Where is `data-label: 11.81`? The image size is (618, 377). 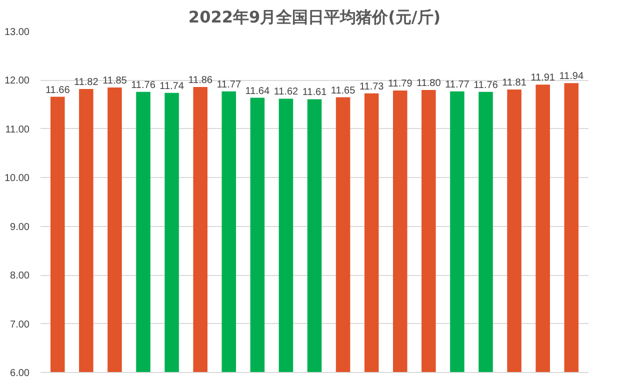
data-label: 11.81 is located at coordinates (514, 82).